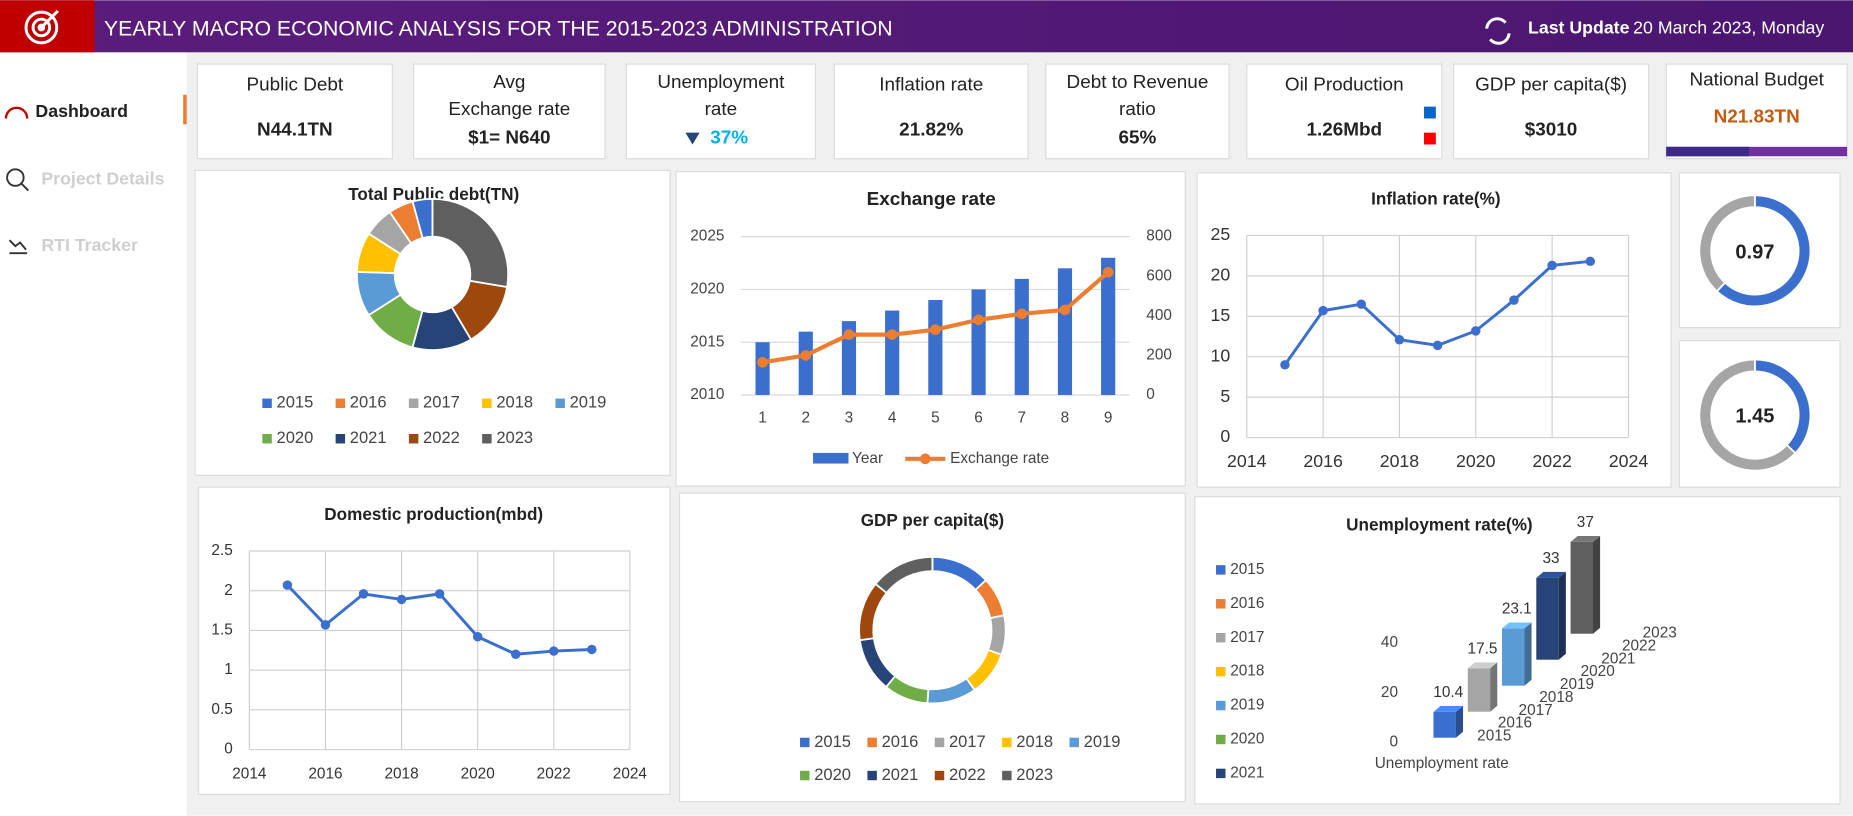  I want to click on y-tick-label: 2015, so click(707, 341).